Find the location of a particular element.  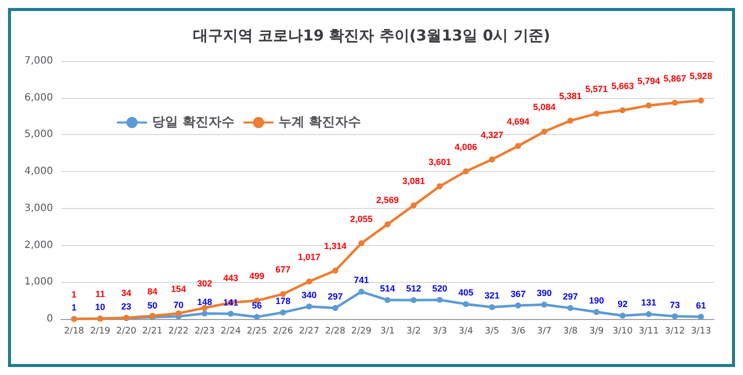

data-label: 2,055 is located at coordinates (361, 219).